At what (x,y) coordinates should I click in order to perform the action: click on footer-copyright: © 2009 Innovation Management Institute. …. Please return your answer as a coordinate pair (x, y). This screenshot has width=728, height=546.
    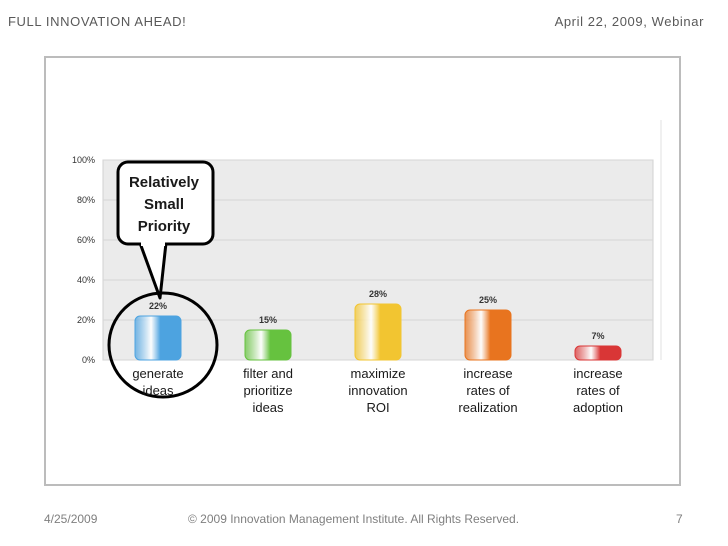
    Looking at the image, I should click on (354, 519).